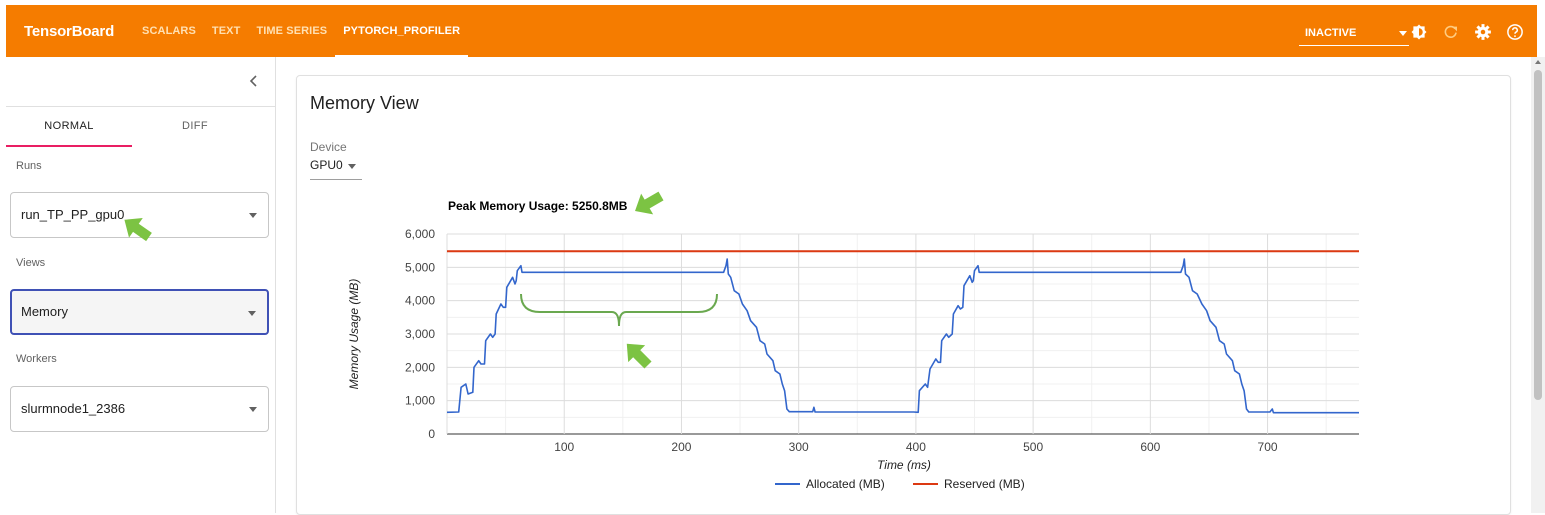 The image size is (1545, 515). I want to click on y-axis-label: Memory Usage (MB), so click(354, 334).